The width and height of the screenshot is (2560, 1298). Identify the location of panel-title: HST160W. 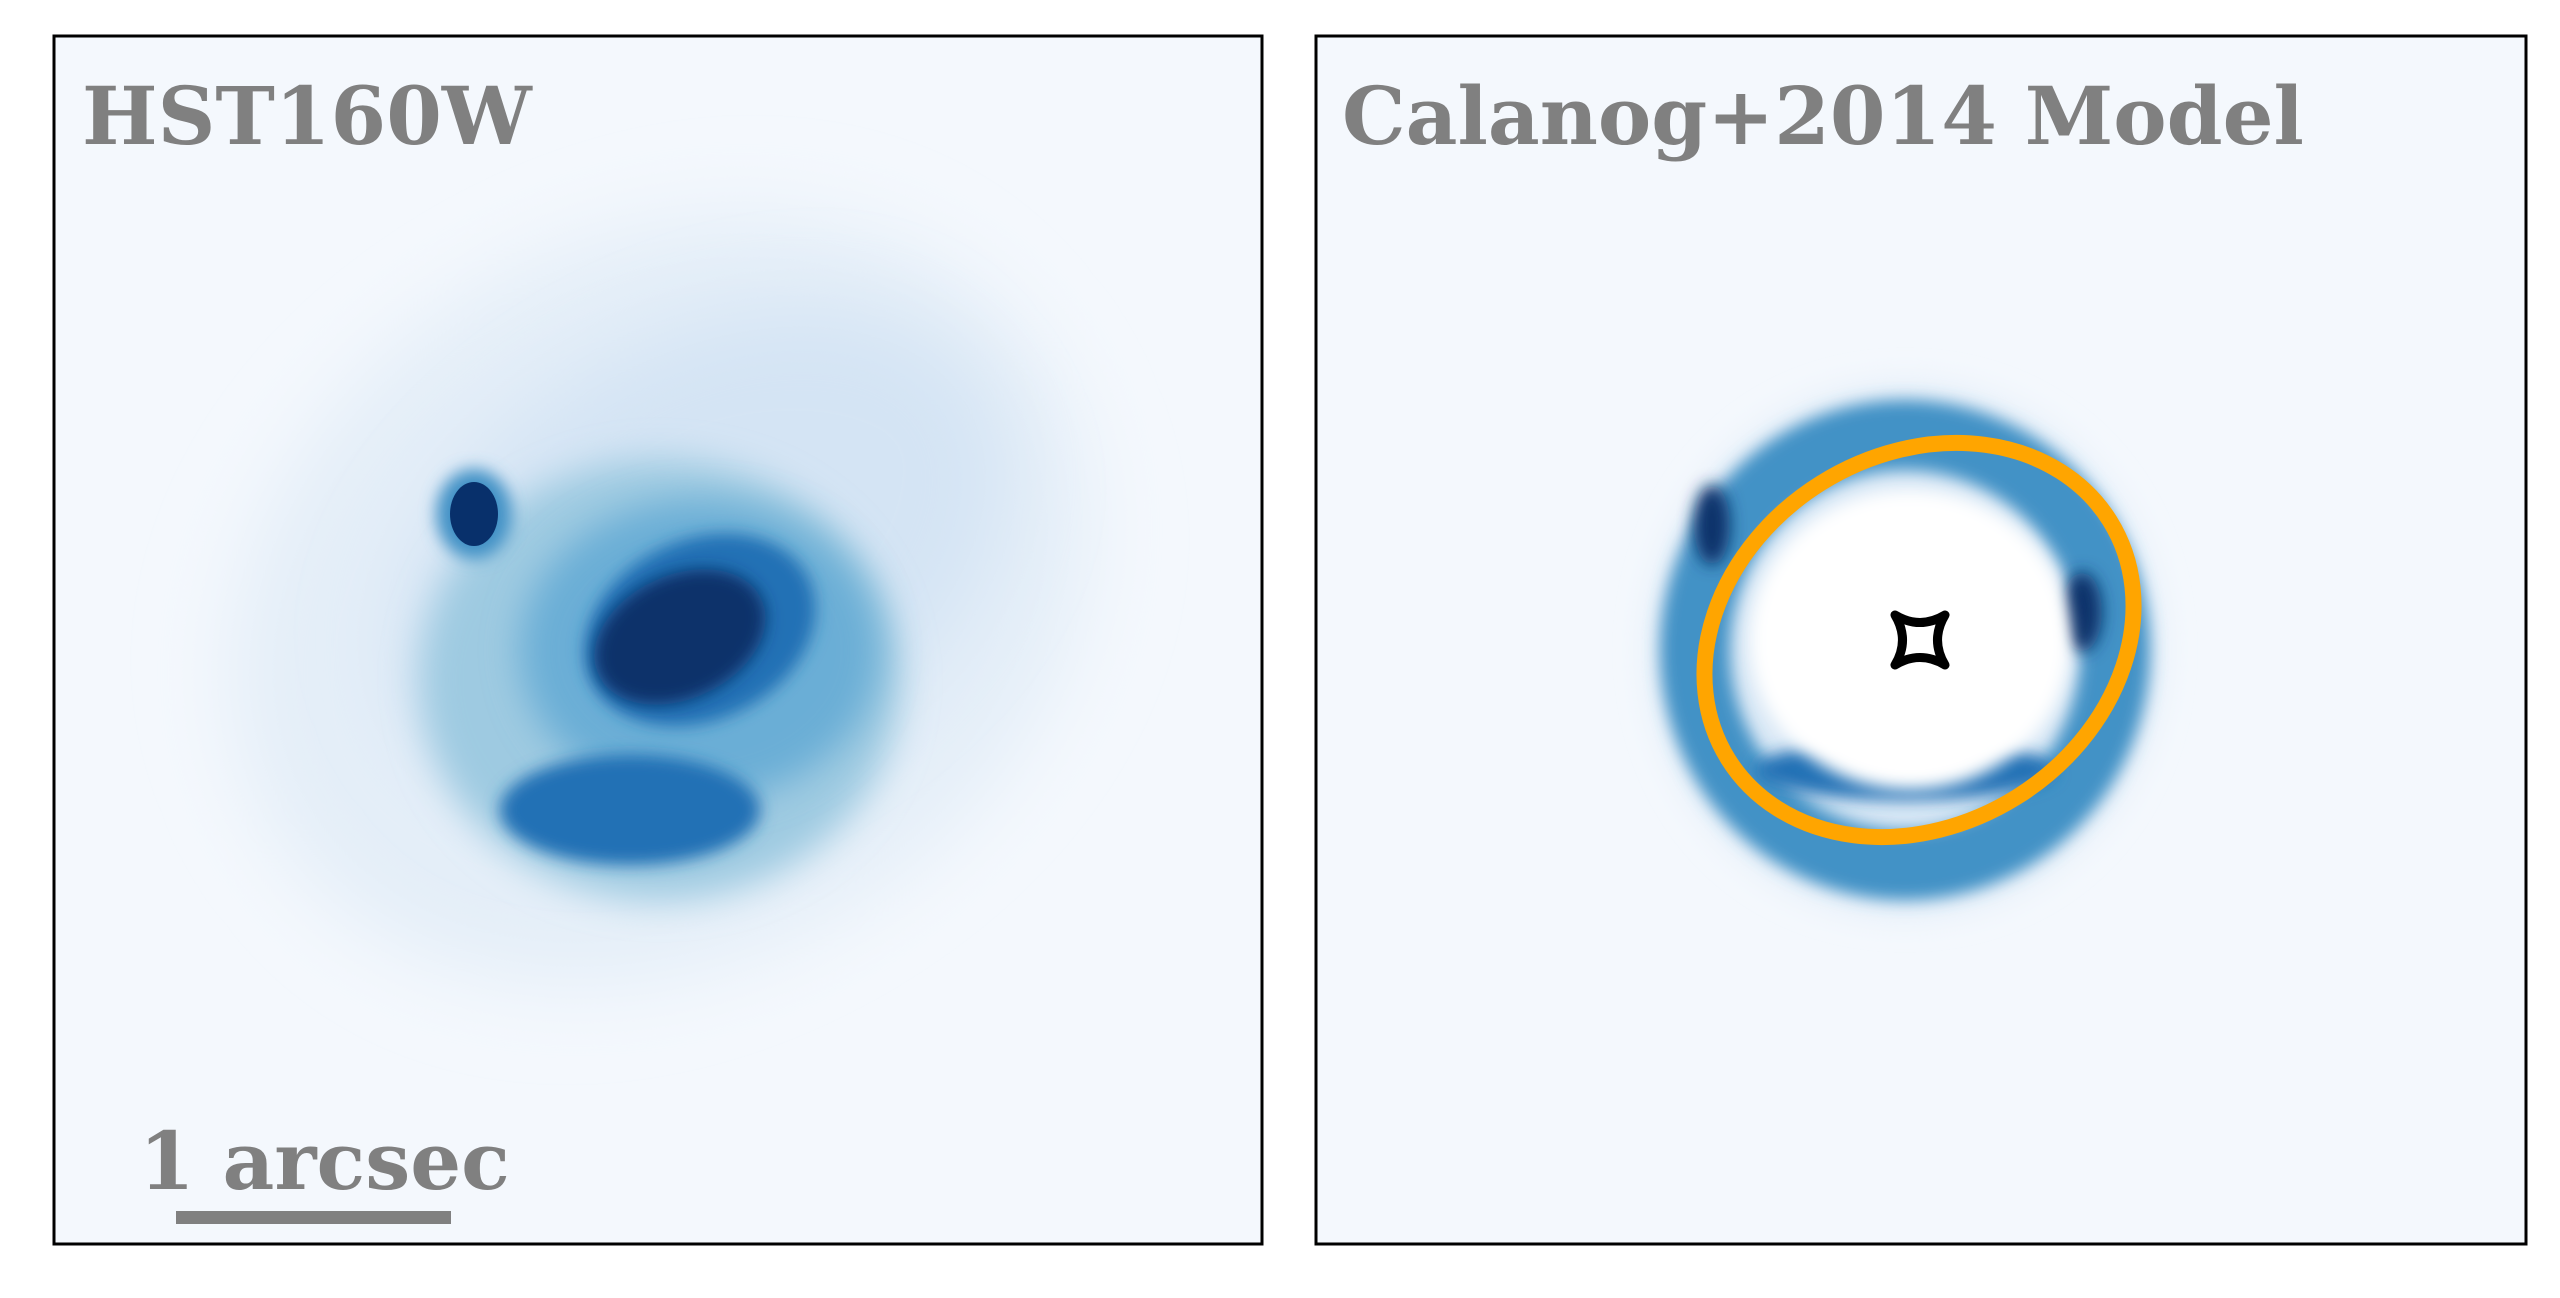
(307, 116).